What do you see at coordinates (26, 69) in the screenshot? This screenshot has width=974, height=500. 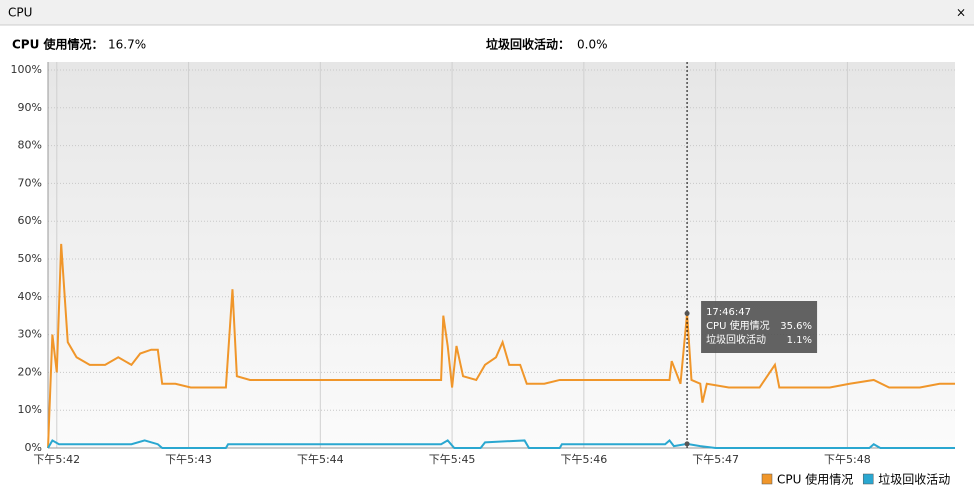 I see `y-tick-label: 100%` at bounding box center [26, 69].